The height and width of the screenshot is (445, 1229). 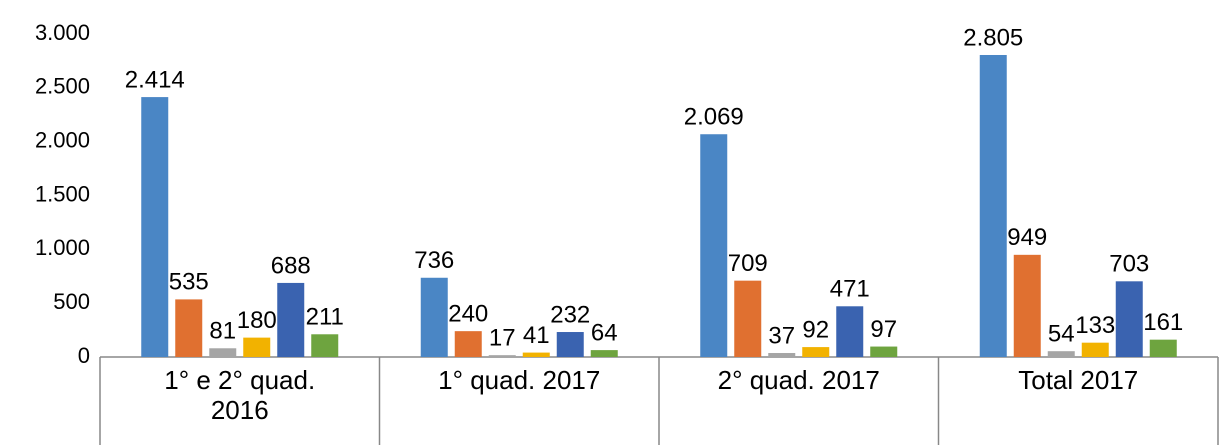 What do you see at coordinates (62, 86) in the screenshot?
I see `y-tick-label: 2.500` at bounding box center [62, 86].